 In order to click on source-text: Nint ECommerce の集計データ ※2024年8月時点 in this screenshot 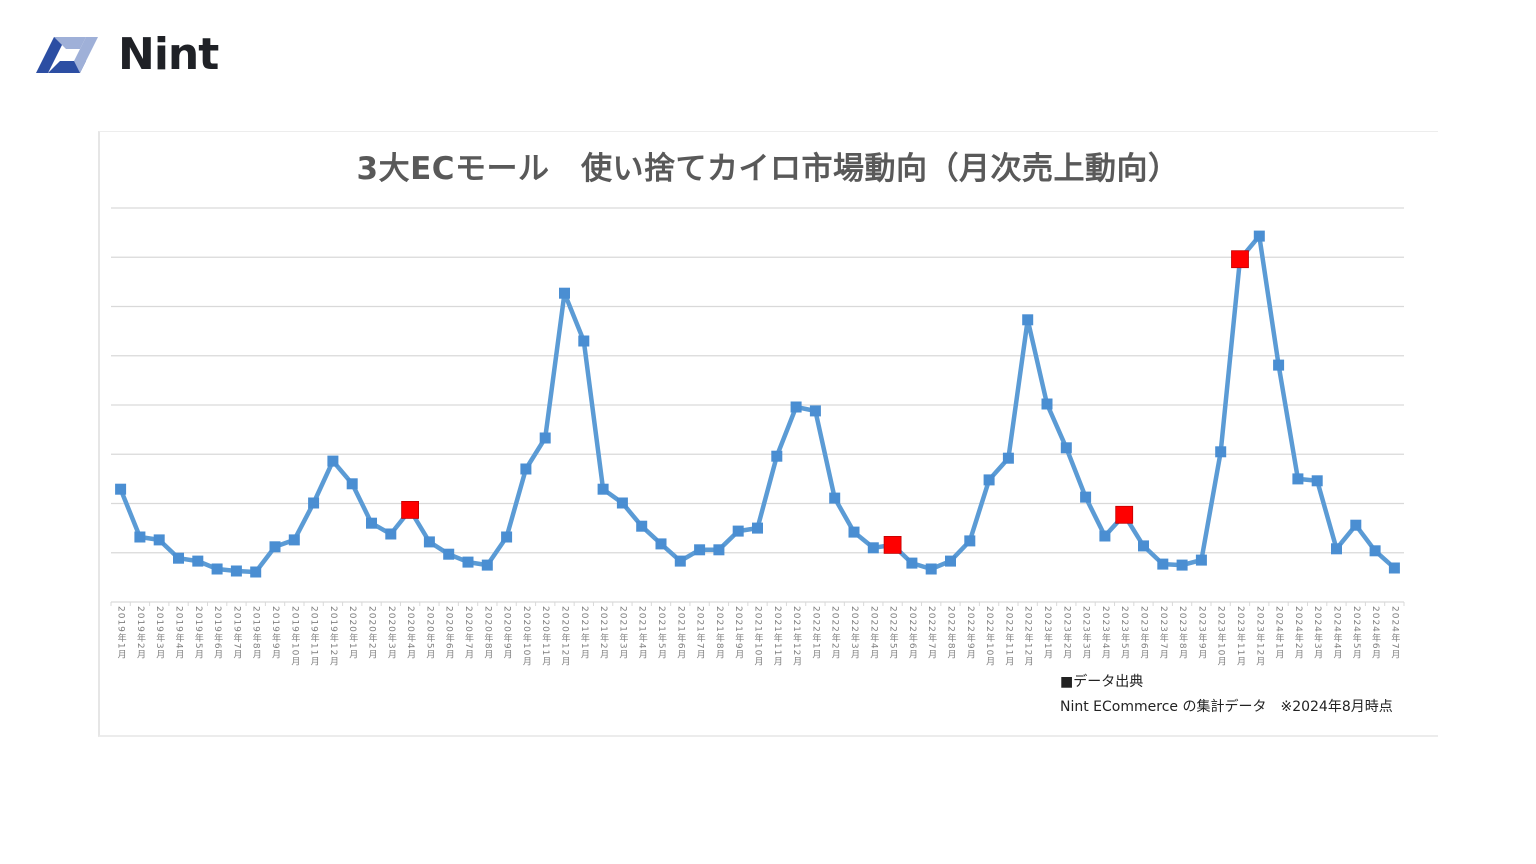, I will do `click(1226, 707)`.